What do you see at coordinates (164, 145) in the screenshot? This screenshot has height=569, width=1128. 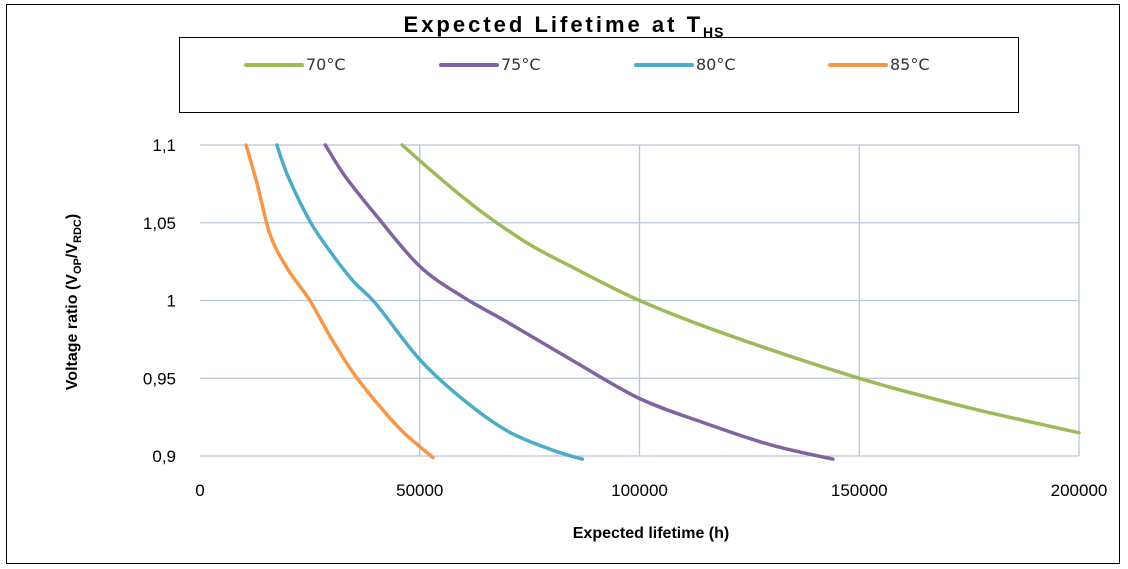 I see `y-tick-label: 1,1` at bounding box center [164, 145].